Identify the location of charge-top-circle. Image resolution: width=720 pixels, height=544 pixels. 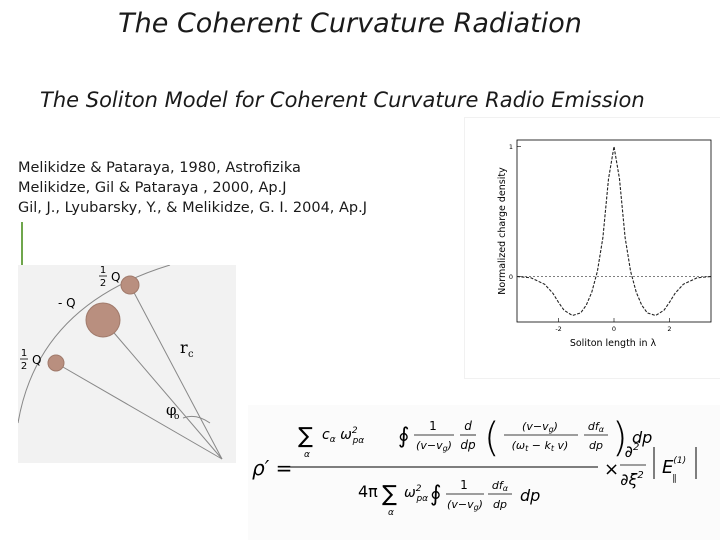
(130, 285).